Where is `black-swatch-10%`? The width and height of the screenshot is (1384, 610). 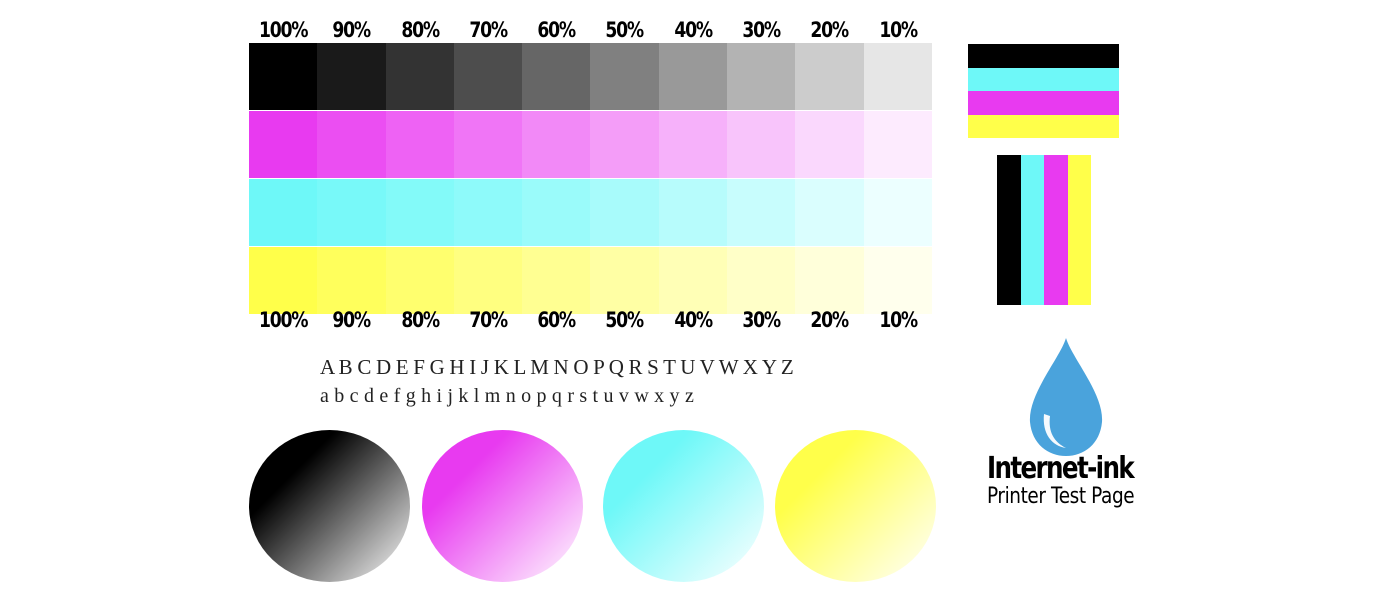 black-swatch-10% is located at coordinates (897, 76).